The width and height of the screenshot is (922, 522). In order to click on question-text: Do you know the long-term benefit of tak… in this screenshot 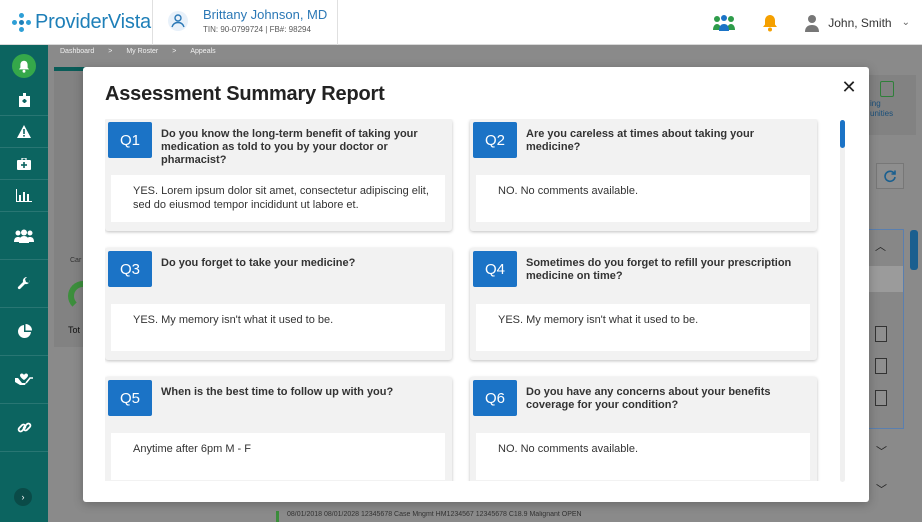, I will do `click(289, 147)`.